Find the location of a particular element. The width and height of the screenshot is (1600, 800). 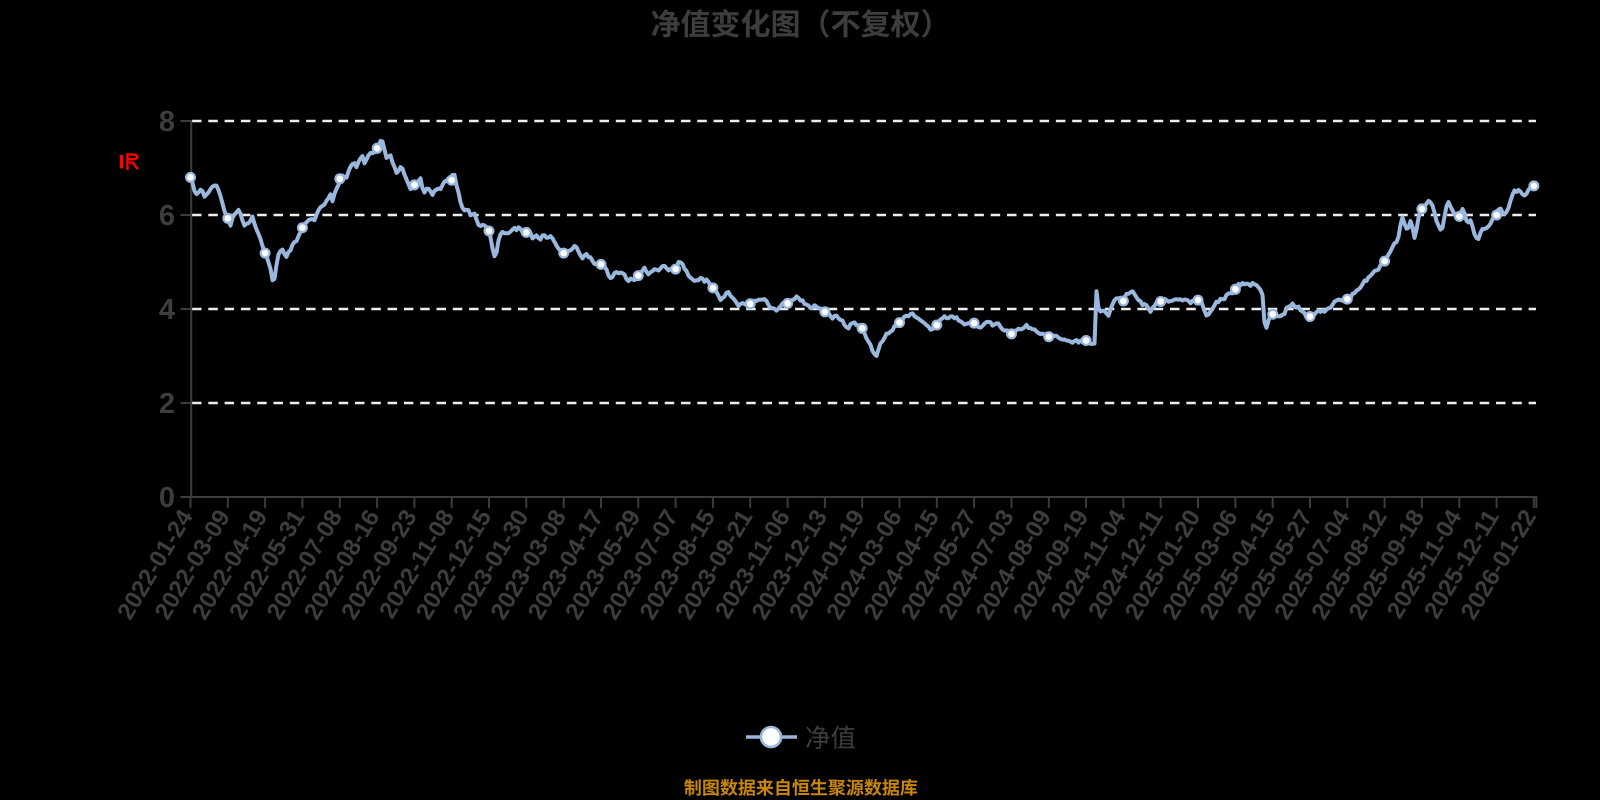

svg-text: 4 is located at coordinates (167, 310).